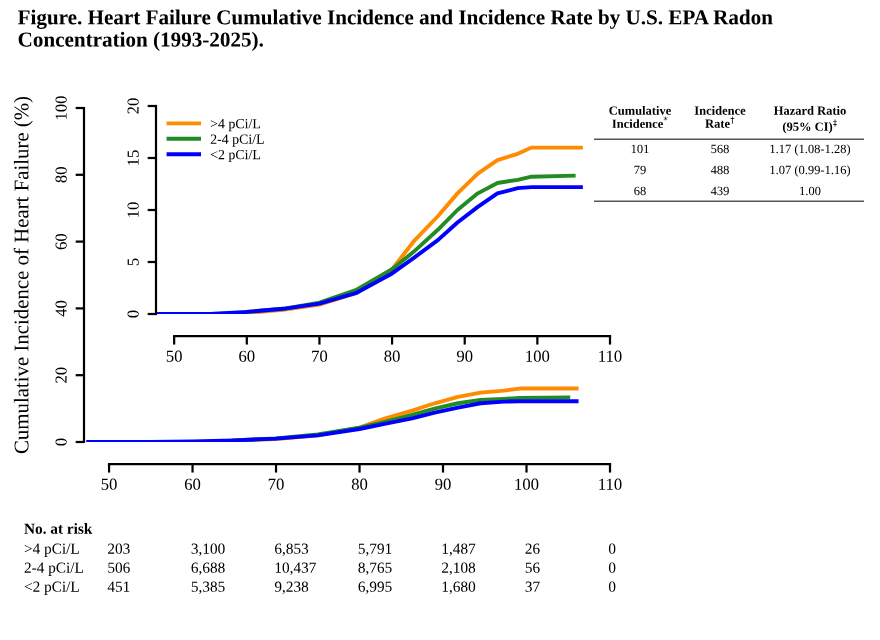  What do you see at coordinates (395, 30) in the screenshot?
I see `chart-title: Figure. Heart Failure Cumulative Incidence and Incidence Rate by U.S. EPA Radon Concentration (1993-2025).` at bounding box center [395, 30].